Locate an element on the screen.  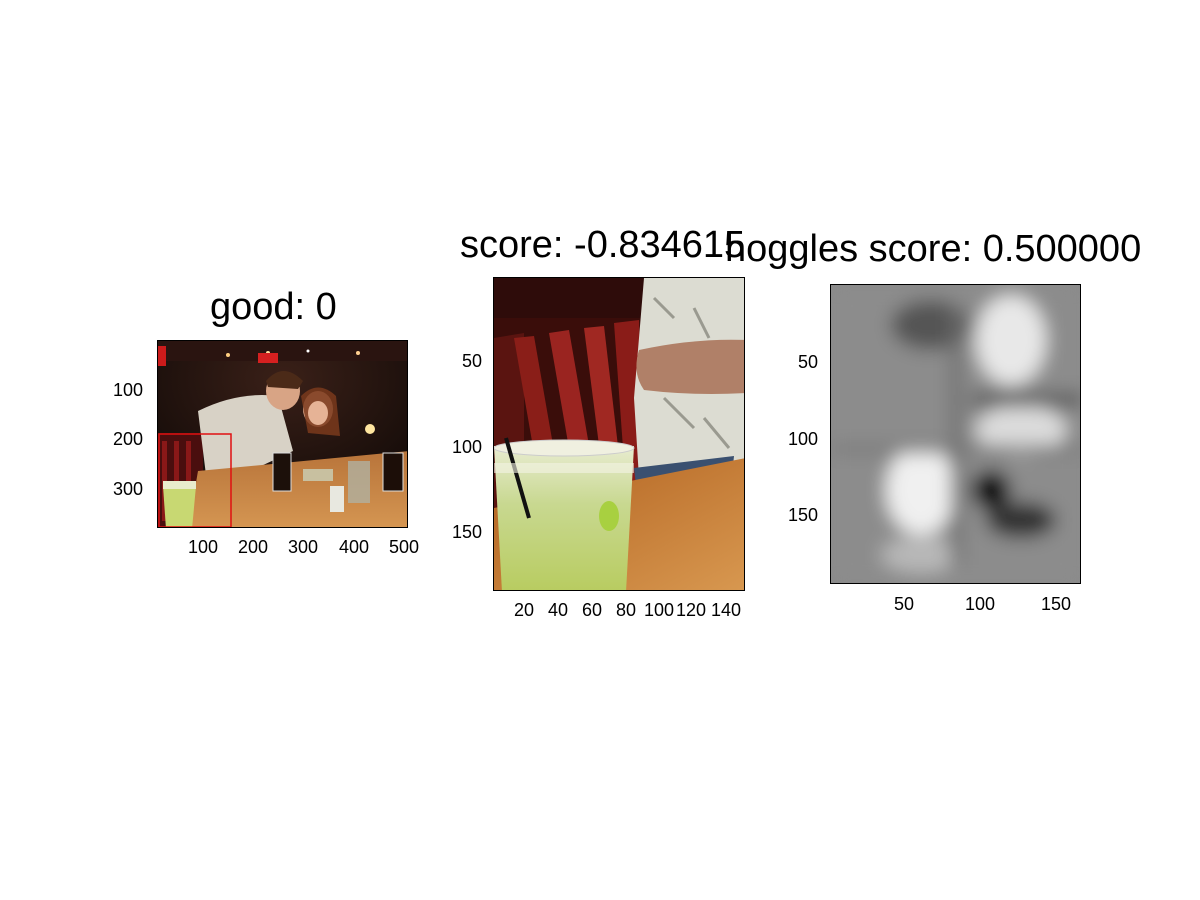
panel3-ytick: 50 is located at coordinates (808, 362).